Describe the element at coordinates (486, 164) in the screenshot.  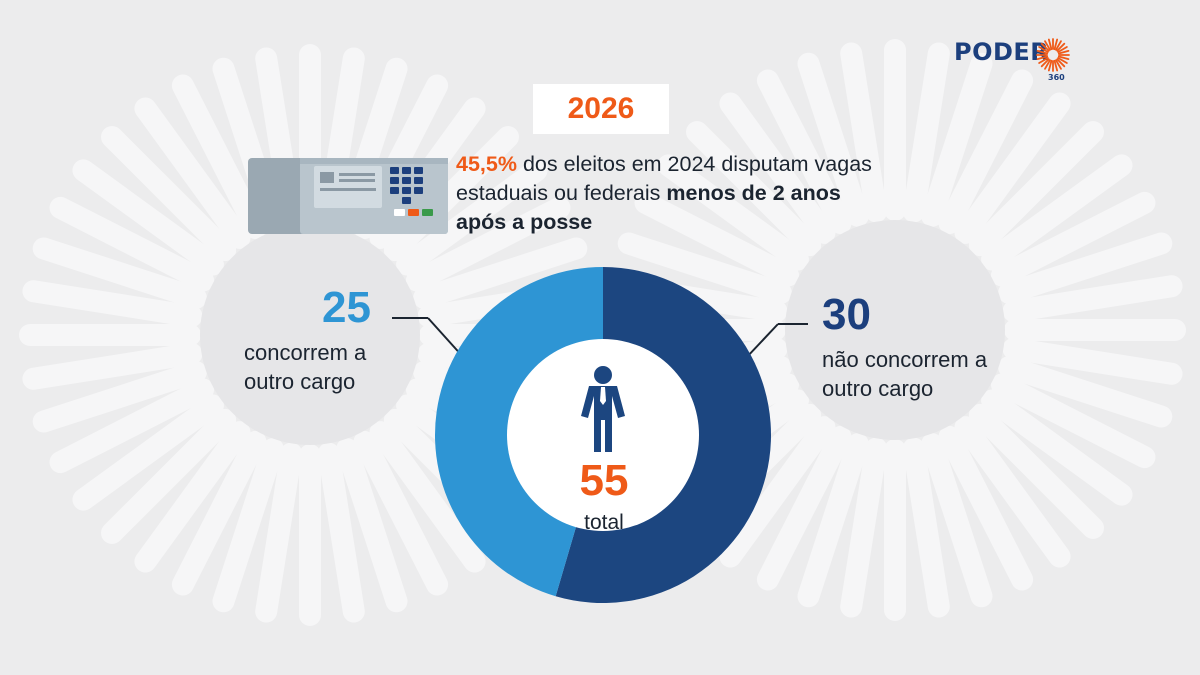
I see `headline-highlight: 45,5%` at that location.